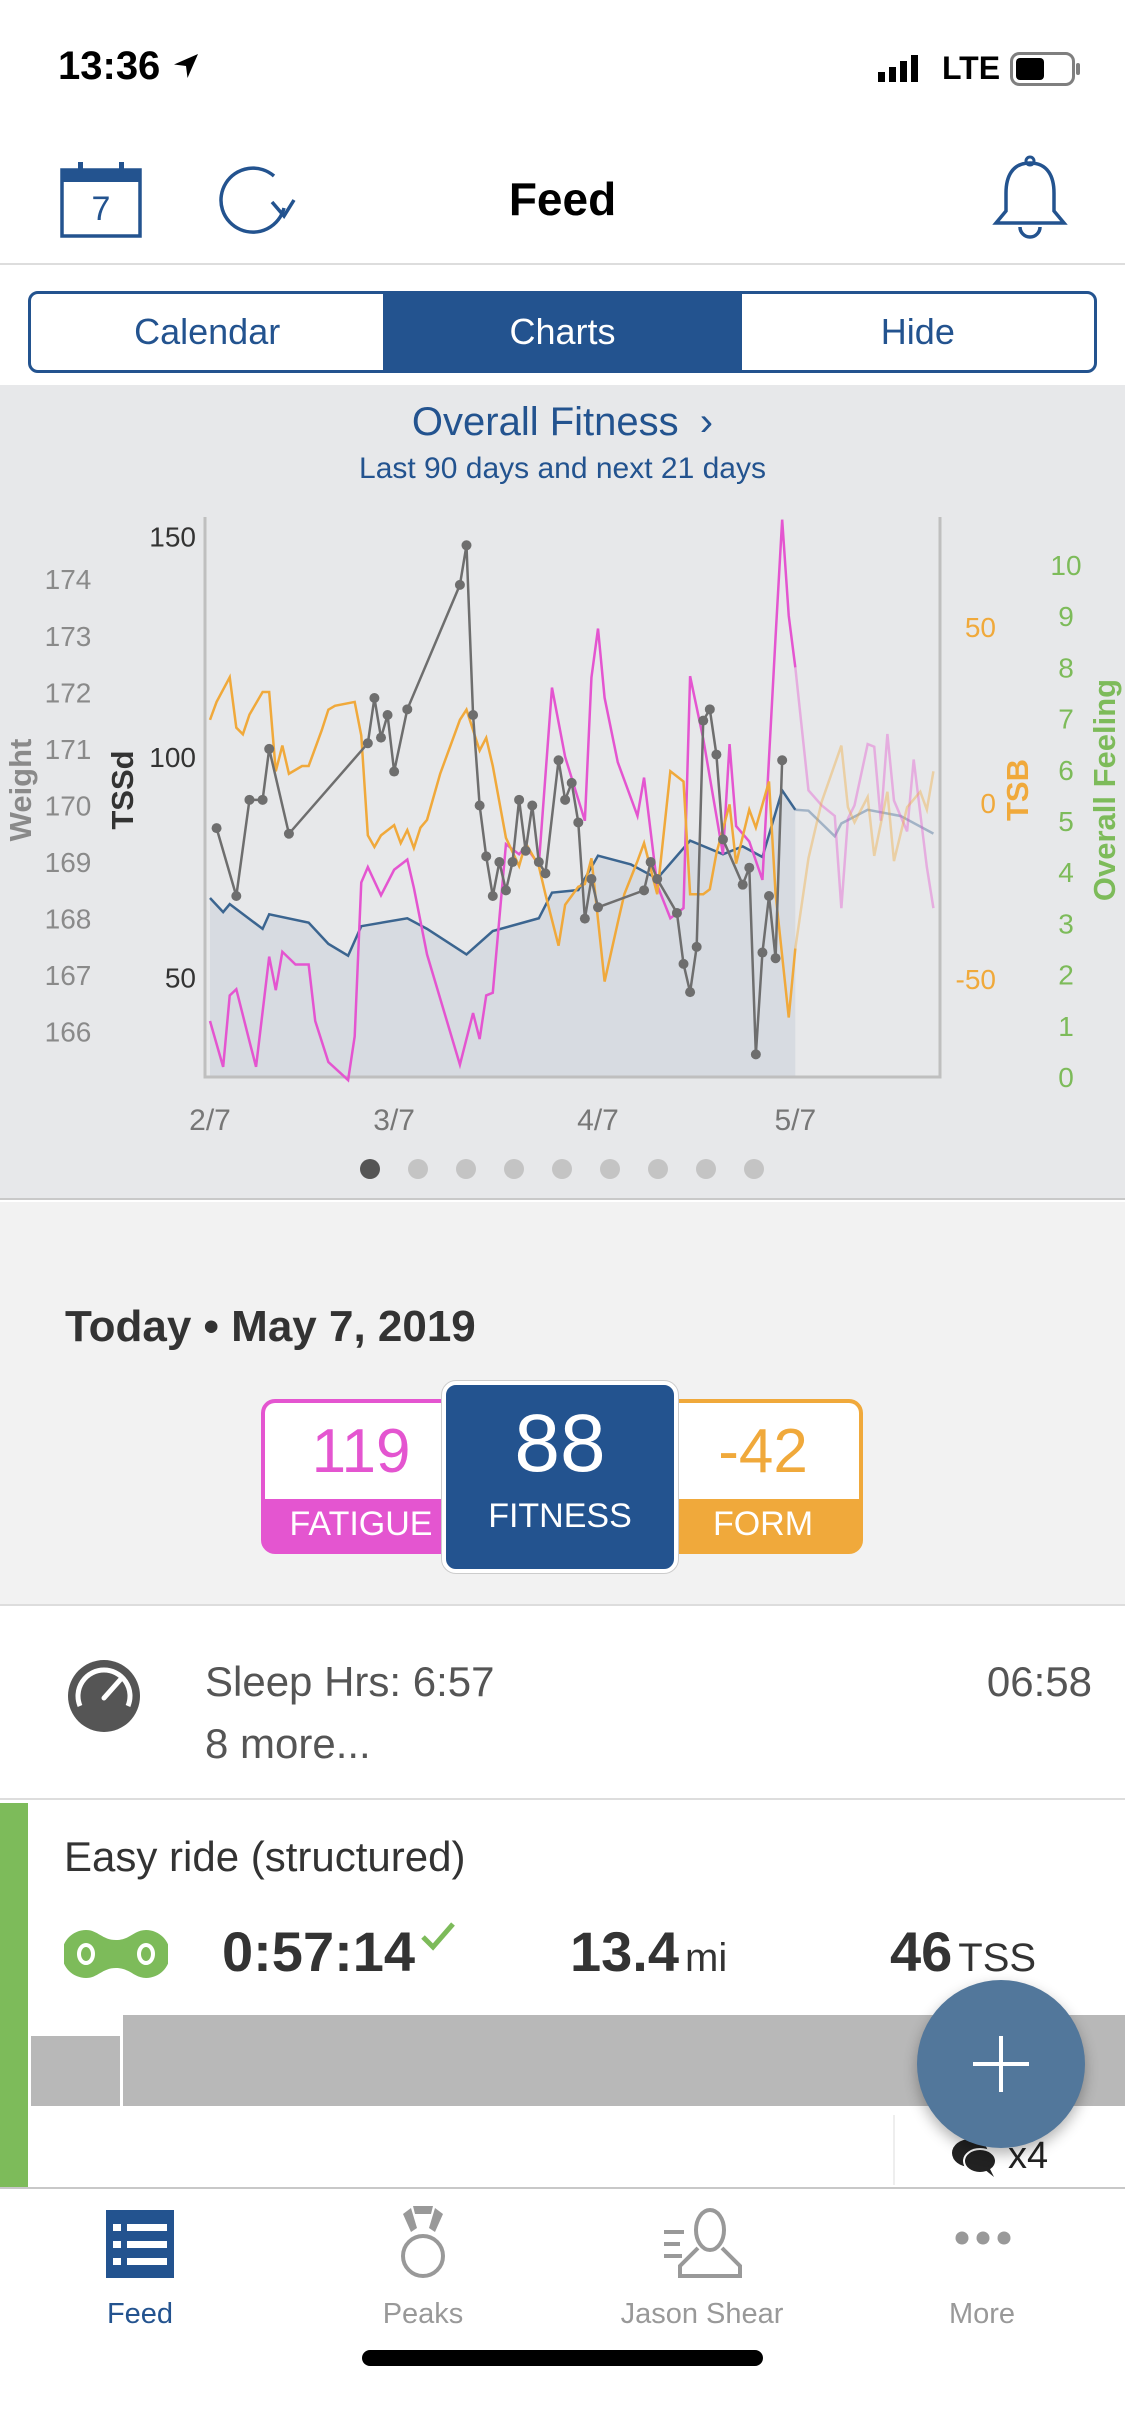 The image size is (1125, 2436). What do you see at coordinates (503, 933) in the screenshot?
I see `fitness-area` at bounding box center [503, 933].